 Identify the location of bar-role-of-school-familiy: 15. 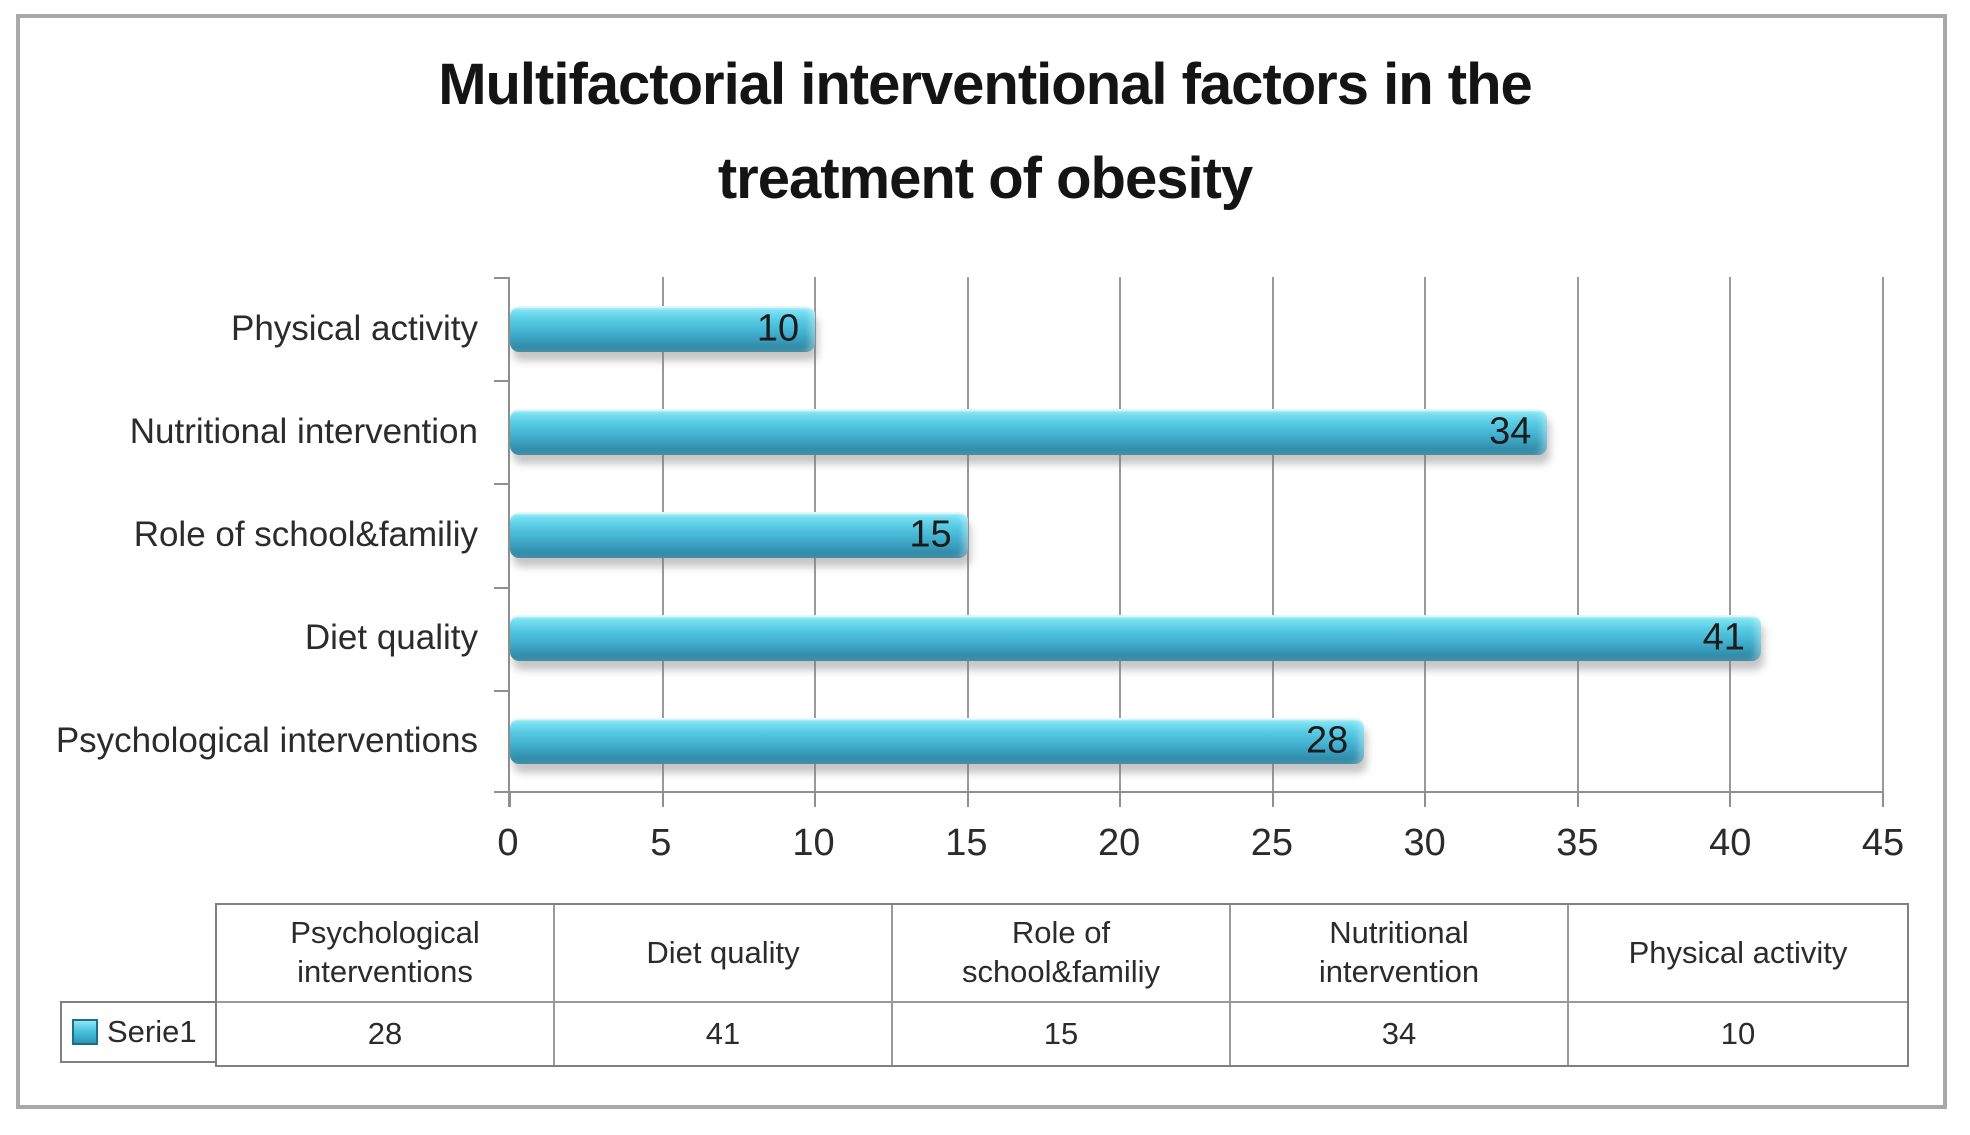
(739, 535).